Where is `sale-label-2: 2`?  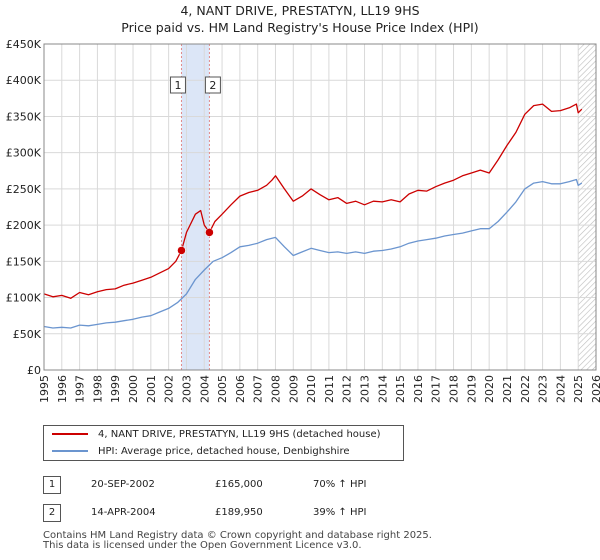
sale-label-2: 2 is located at coordinates (212, 85).